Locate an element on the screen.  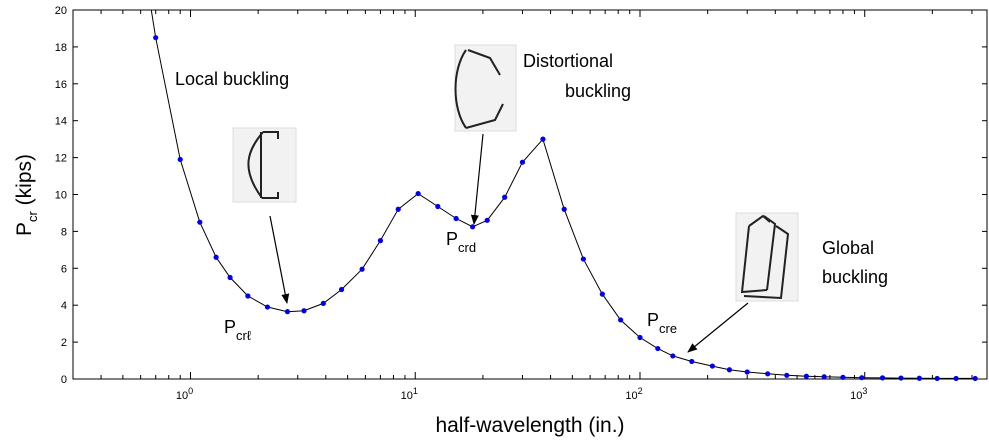
local-buckling-section-icon is located at coordinates (264, 165).